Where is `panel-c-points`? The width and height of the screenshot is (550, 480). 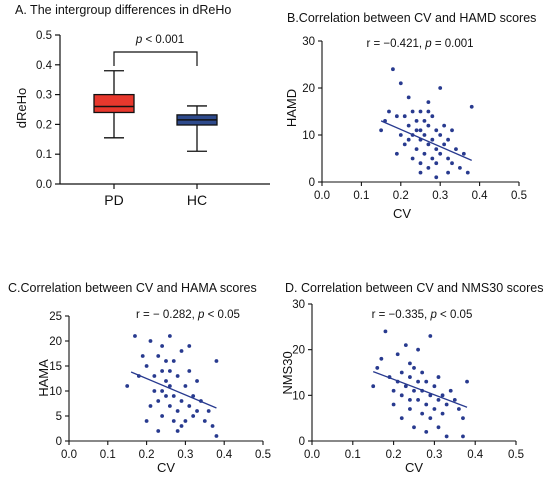 panel-c-points is located at coordinates (172, 386).